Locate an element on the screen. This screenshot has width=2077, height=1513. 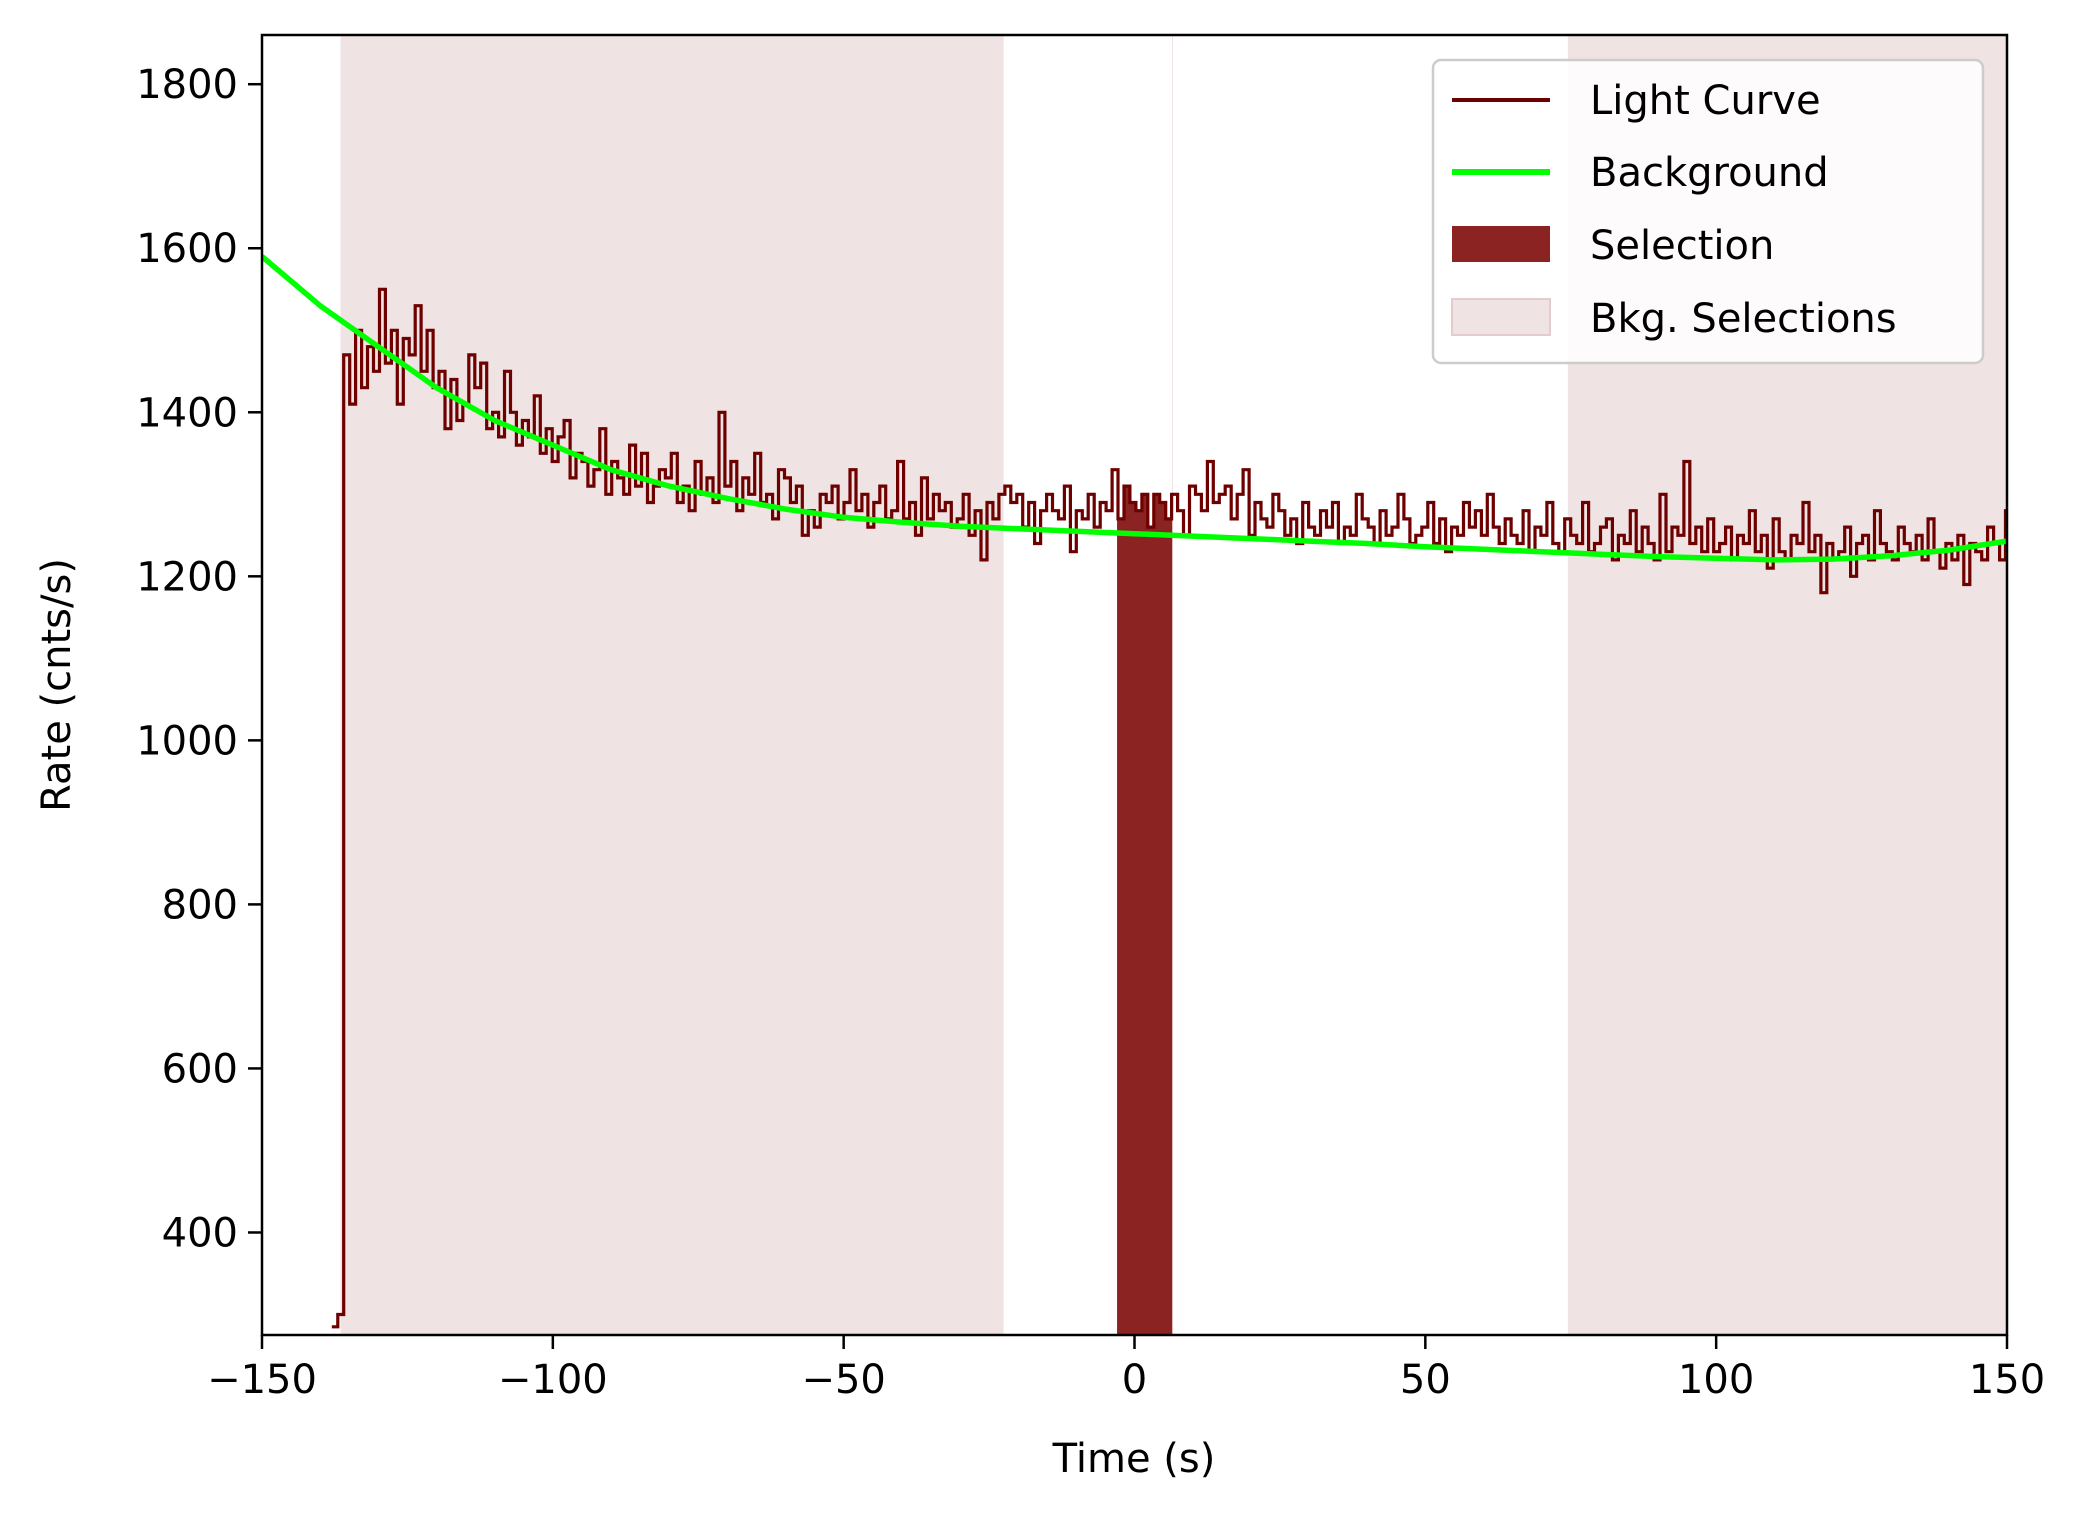
legend-selection-label: Selection is located at coordinates (1682, 246).